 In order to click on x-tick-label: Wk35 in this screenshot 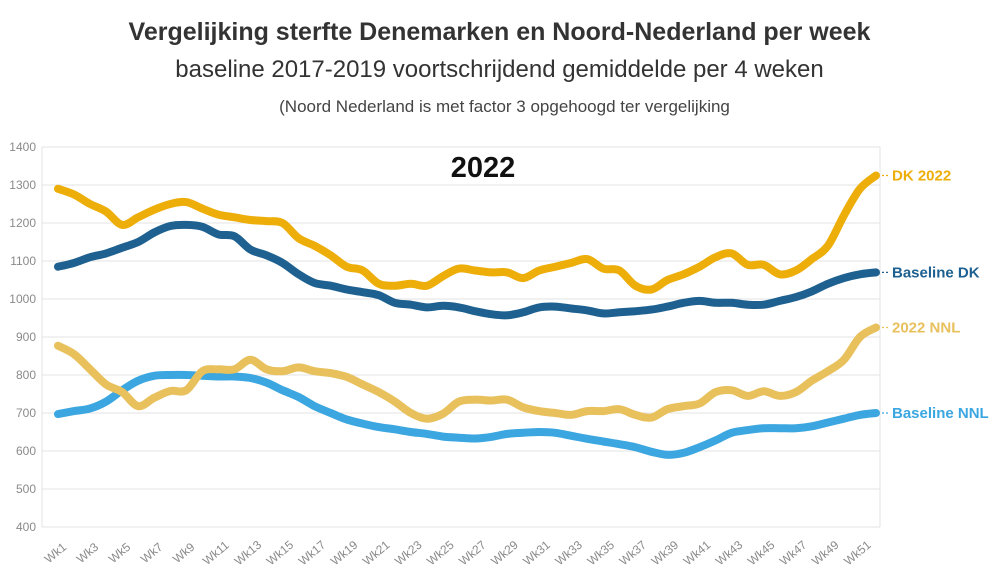, I will do `click(601, 553)`.